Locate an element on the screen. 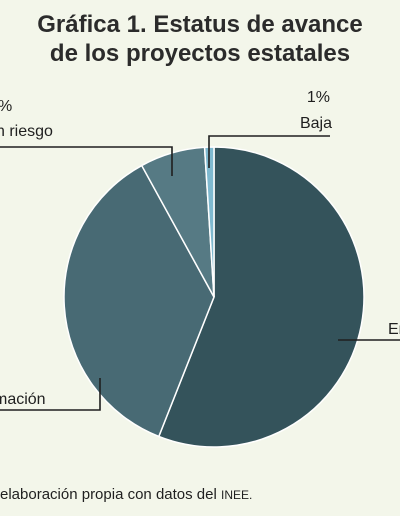 This screenshot has width=400, height=516. chart-title-line-2: de los proyectos estatales is located at coordinates (200, 53).